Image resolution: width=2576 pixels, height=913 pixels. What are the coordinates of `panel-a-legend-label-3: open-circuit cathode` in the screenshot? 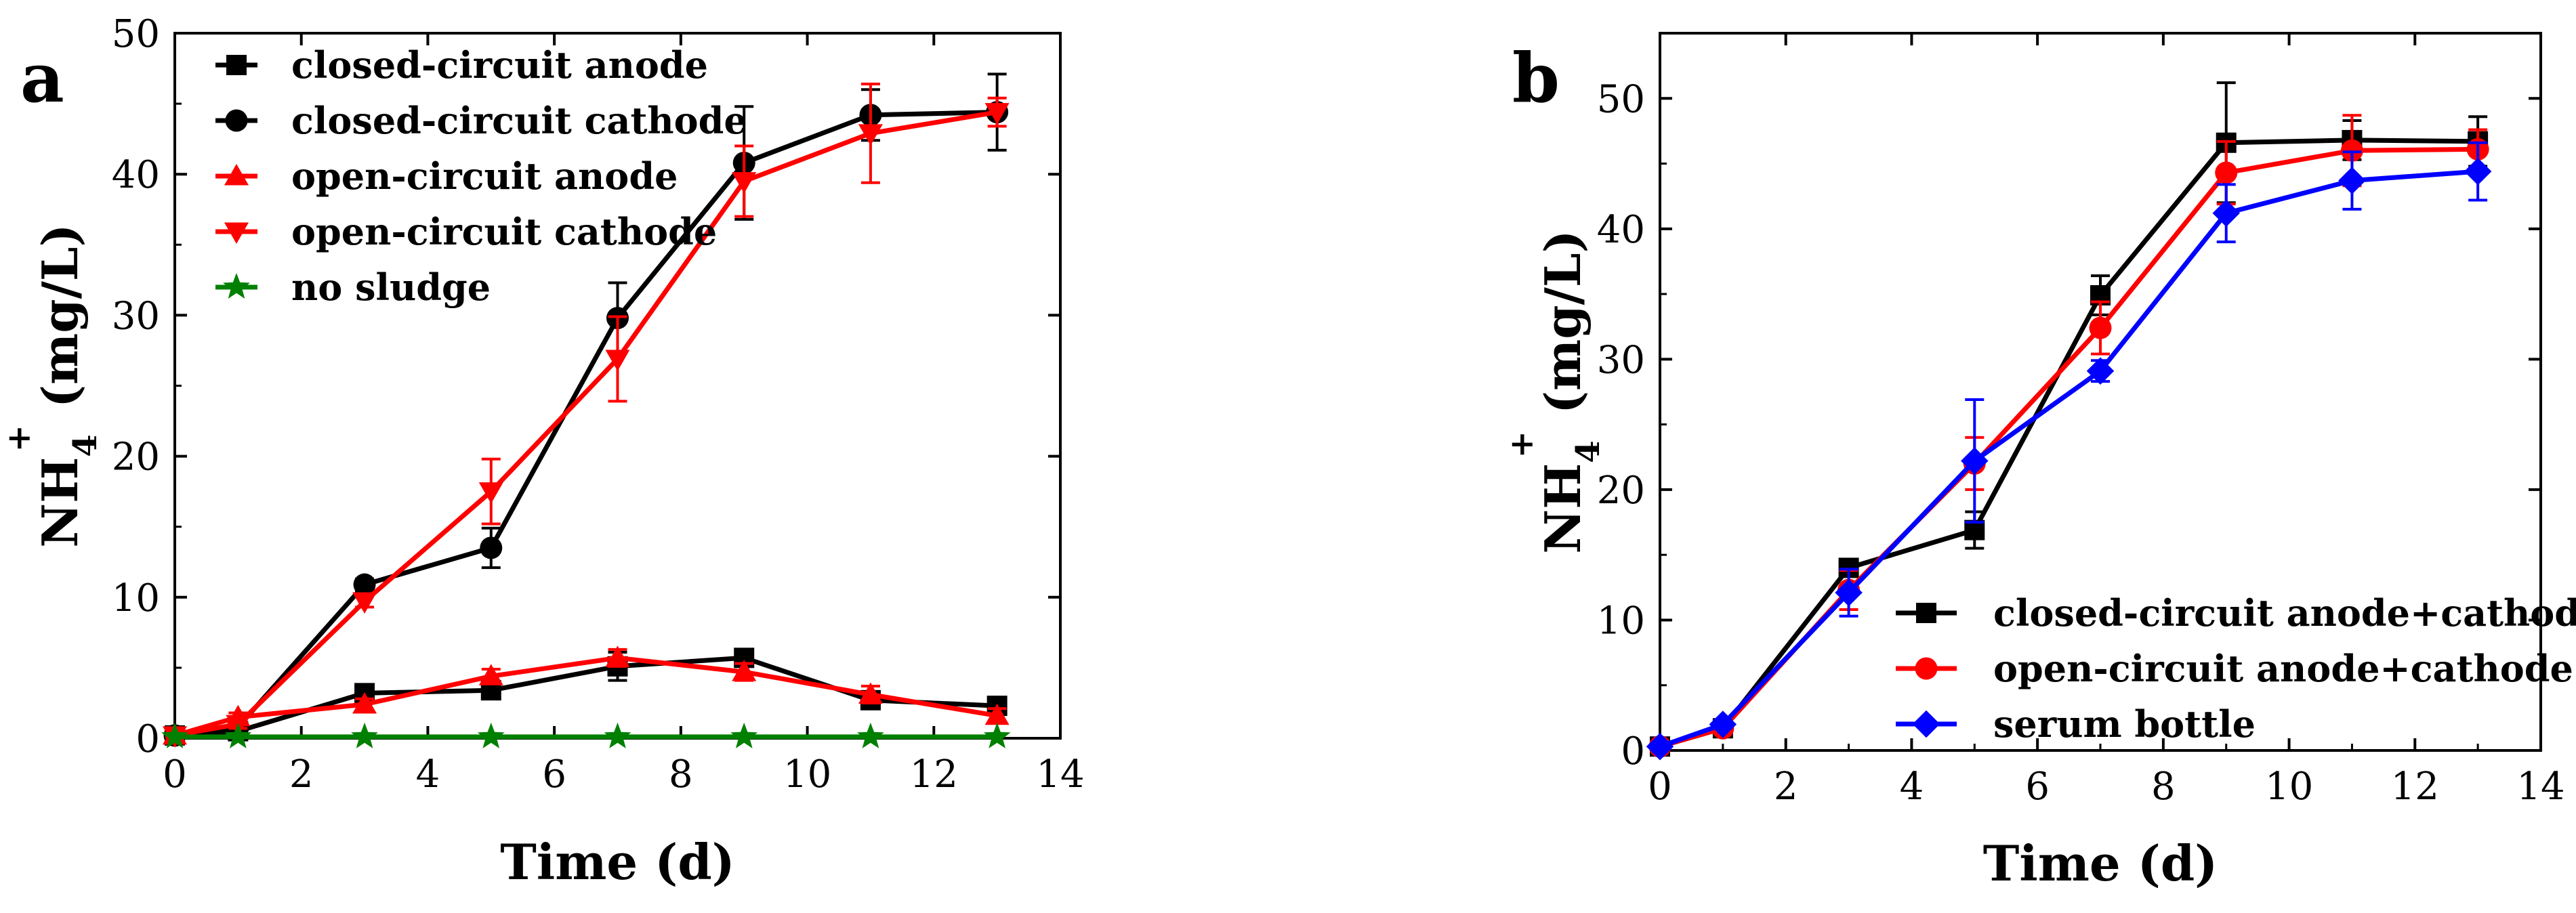 It's located at (504, 231).